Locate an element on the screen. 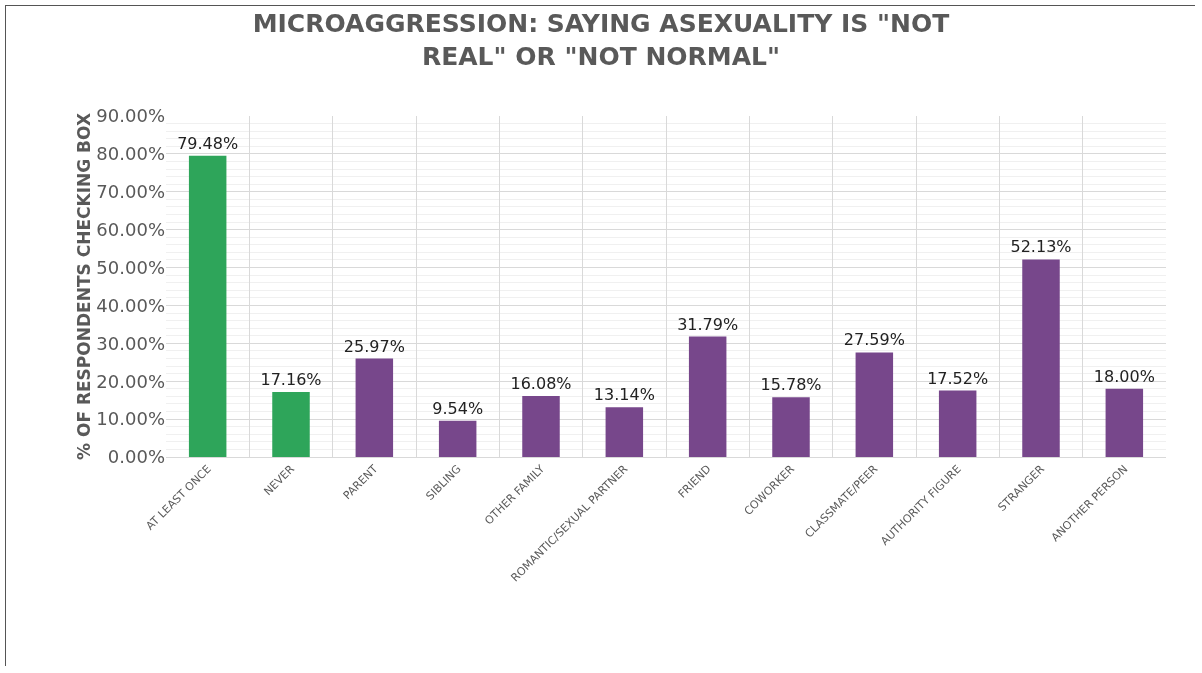 The image size is (1202, 673). y-tick-label: 60.00% is located at coordinates (130, 229).